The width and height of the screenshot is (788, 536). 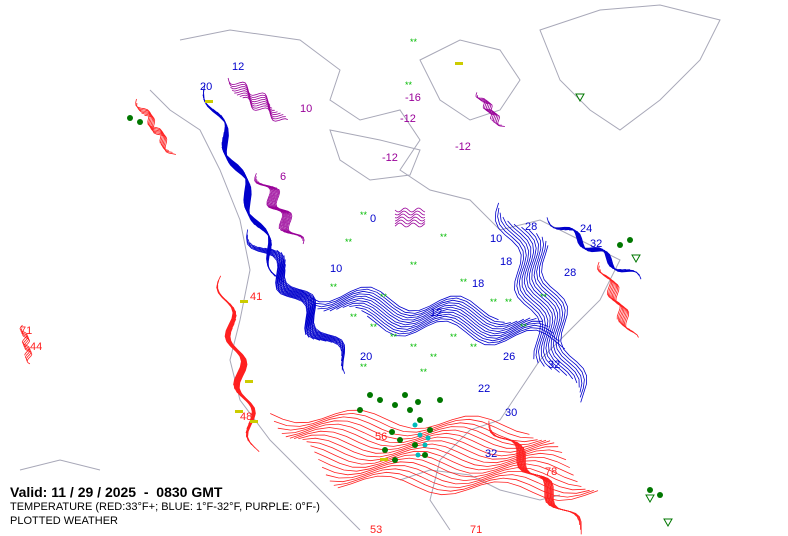 I want to click on contour-label: 32, so click(x=596, y=244).